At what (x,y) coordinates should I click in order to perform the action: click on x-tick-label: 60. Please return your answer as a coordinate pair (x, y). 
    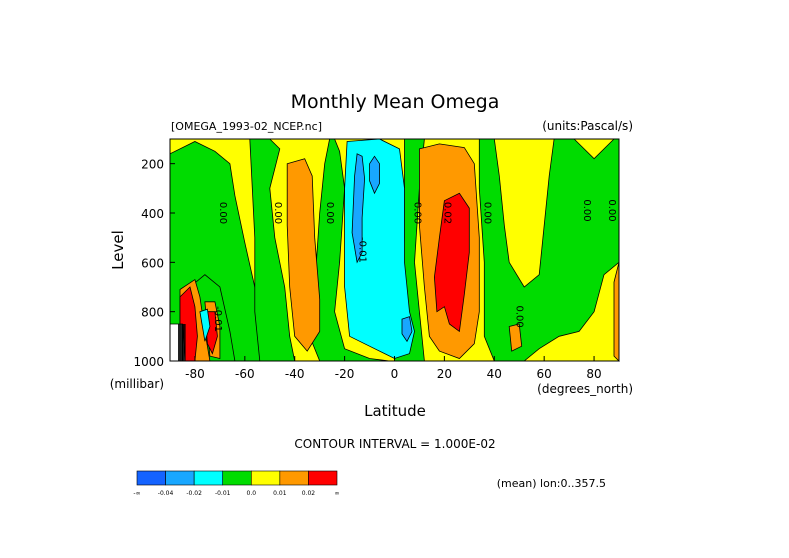
    Looking at the image, I should click on (544, 374).